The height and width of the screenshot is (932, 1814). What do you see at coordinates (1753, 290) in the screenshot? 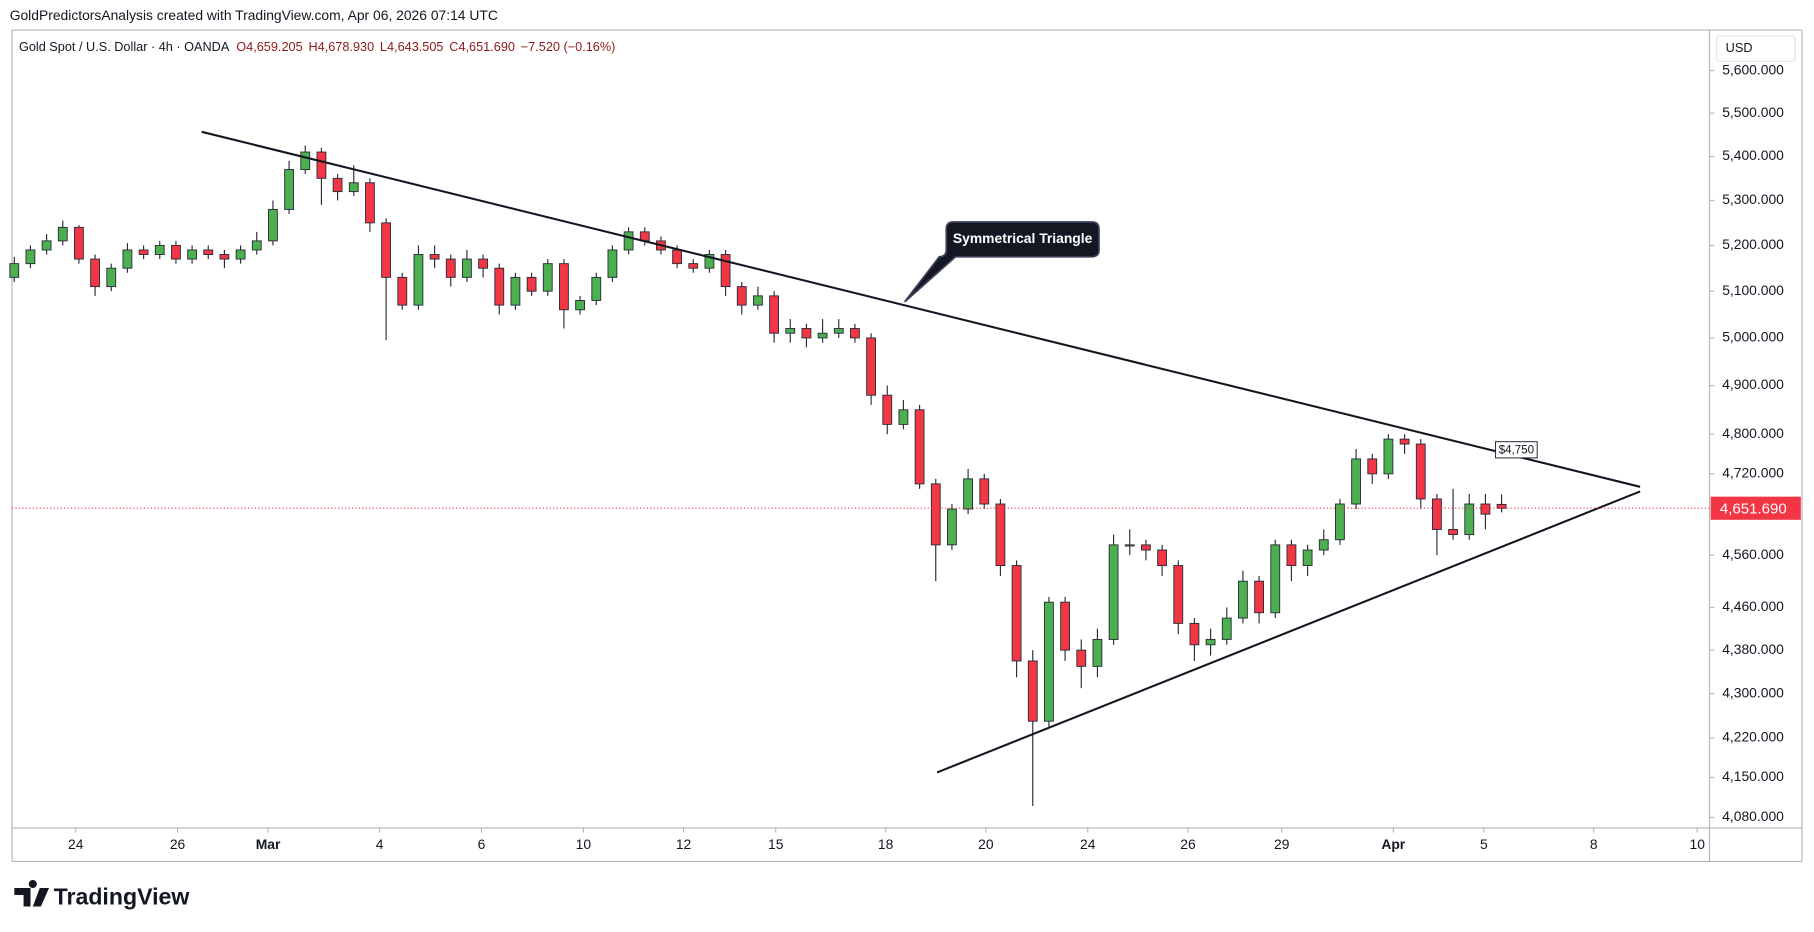
I see `y-tick-label: 5,100.000` at bounding box center [1753, 290].